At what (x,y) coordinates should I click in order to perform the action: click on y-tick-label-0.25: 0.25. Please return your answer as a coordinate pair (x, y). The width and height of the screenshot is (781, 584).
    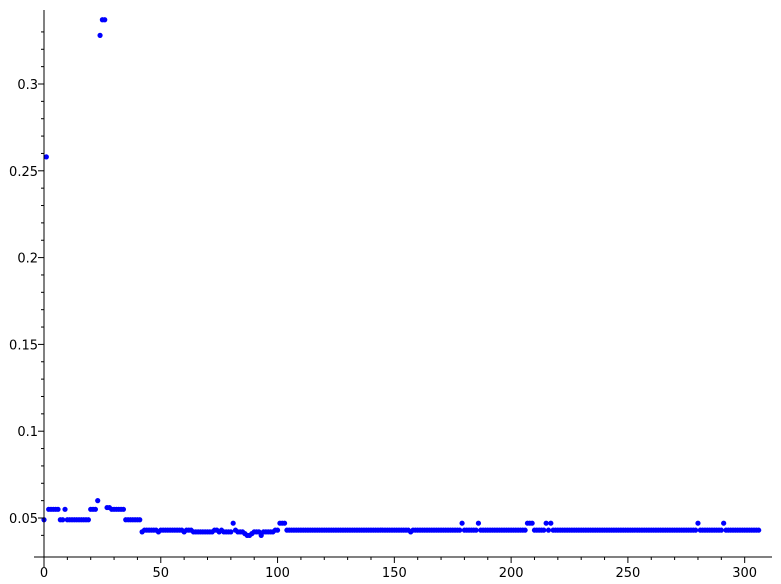
    Looking at the image, I should click on (23, 172).